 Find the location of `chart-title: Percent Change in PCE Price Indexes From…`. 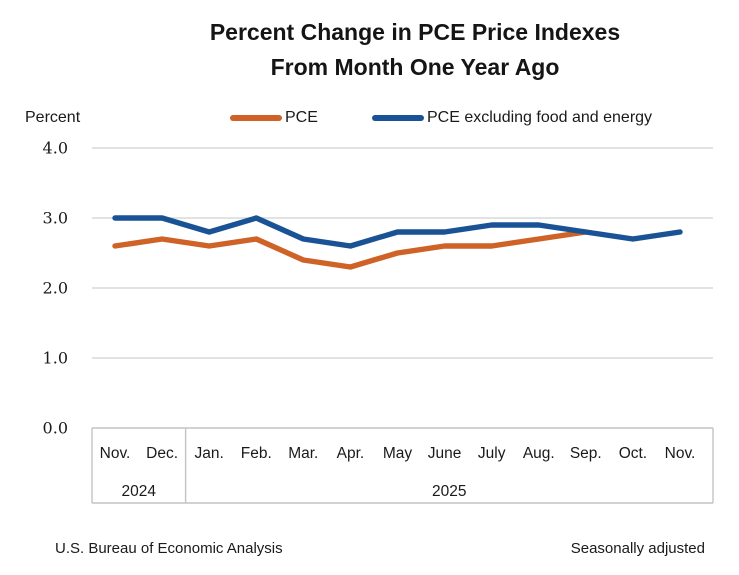

chart-title: Percent Change in PCE Price Indexes From… is located at coordinates (415, 50).